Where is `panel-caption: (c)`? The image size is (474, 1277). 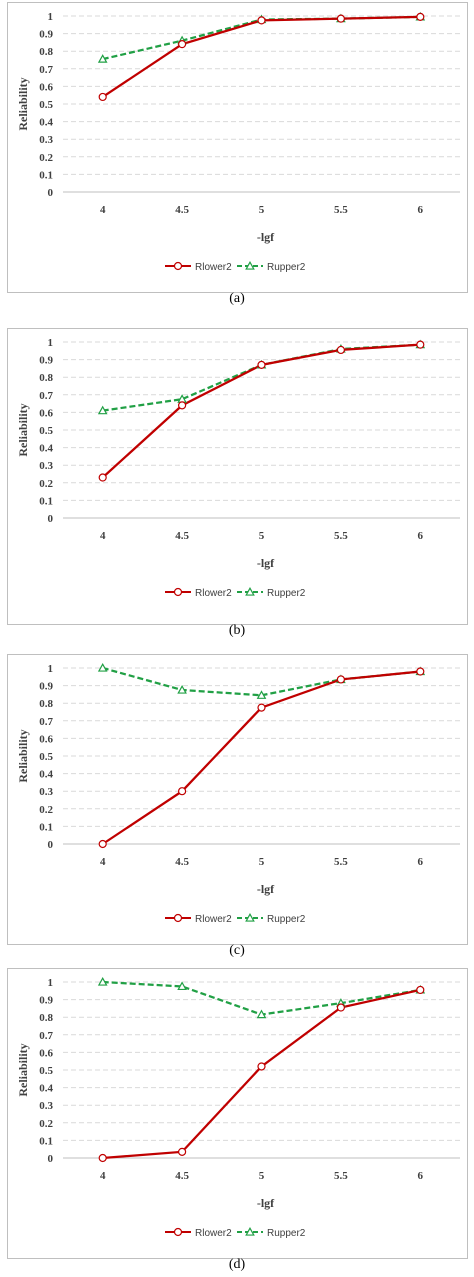
panel-caption: (c) is located at coordinates (237, 950).